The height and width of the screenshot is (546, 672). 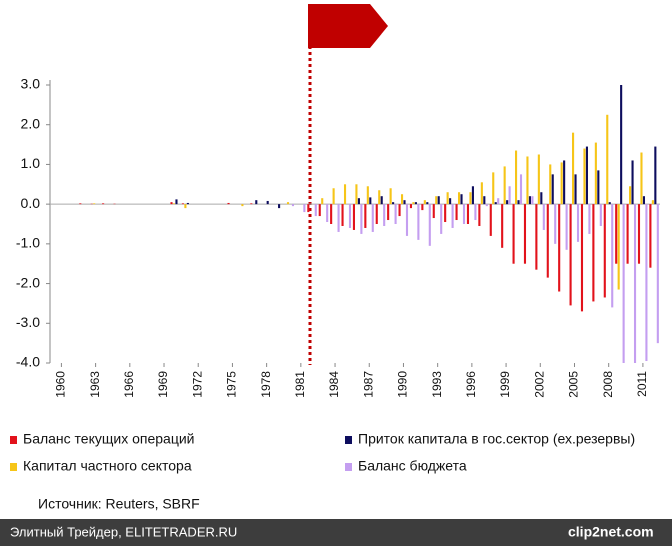 What do you see at coordinates (232, 384) in the screenshot?
I see `x-tick-label: 1975` at bounding box center [232, 384].